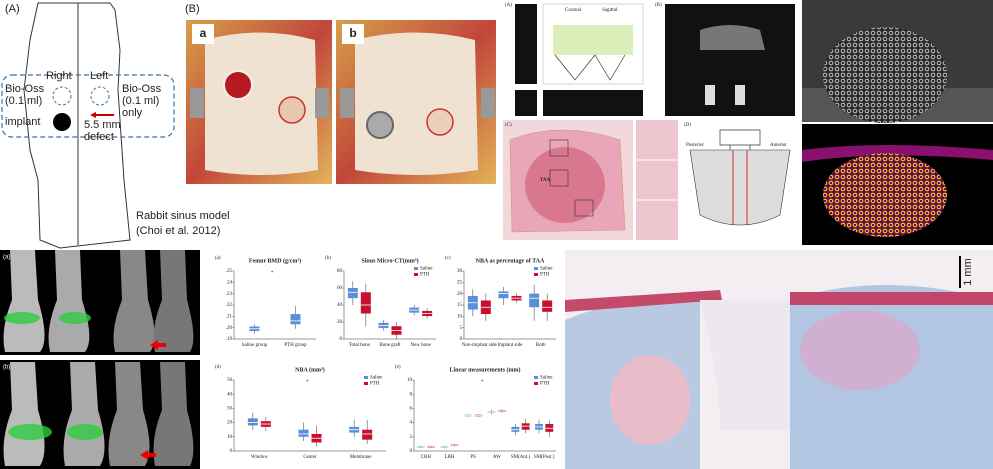 The height and width of the screenshot is (469, 993). Describe the element at coordinates (132, 113) in the screenshot. I see `note: only` at that location.